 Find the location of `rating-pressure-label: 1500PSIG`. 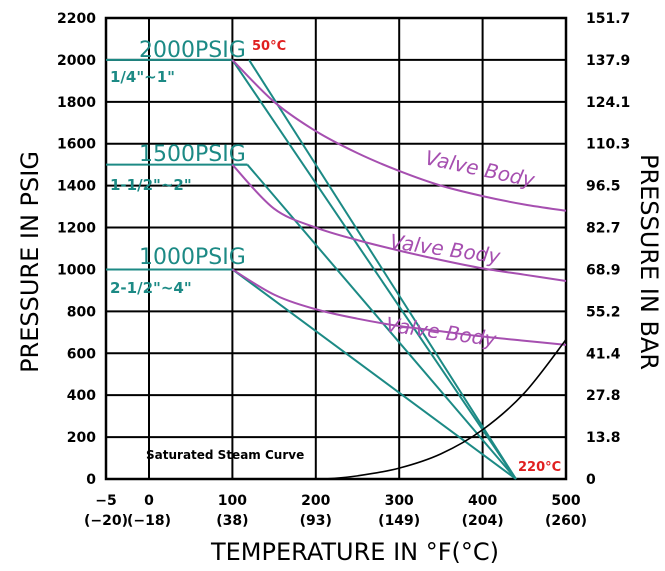

rating-pressure-label: 1500PSIG is located at coordinates (192, 154).